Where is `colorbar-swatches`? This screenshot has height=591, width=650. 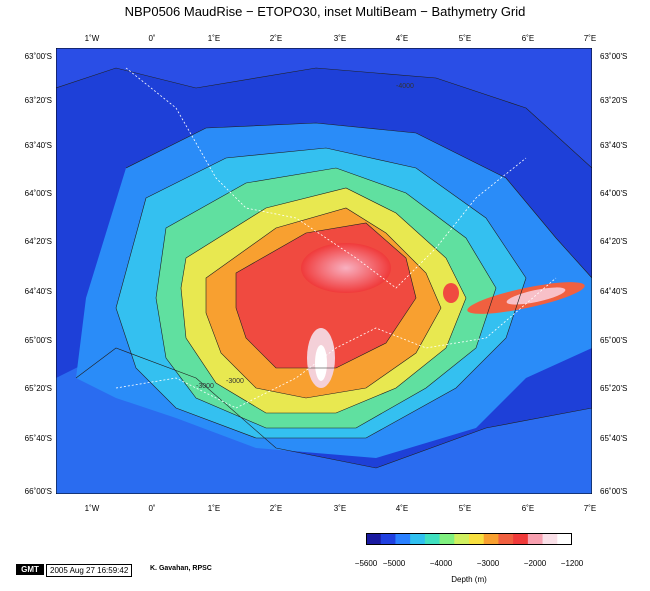
colorbar-swatches is located at coordinates (469, 539).